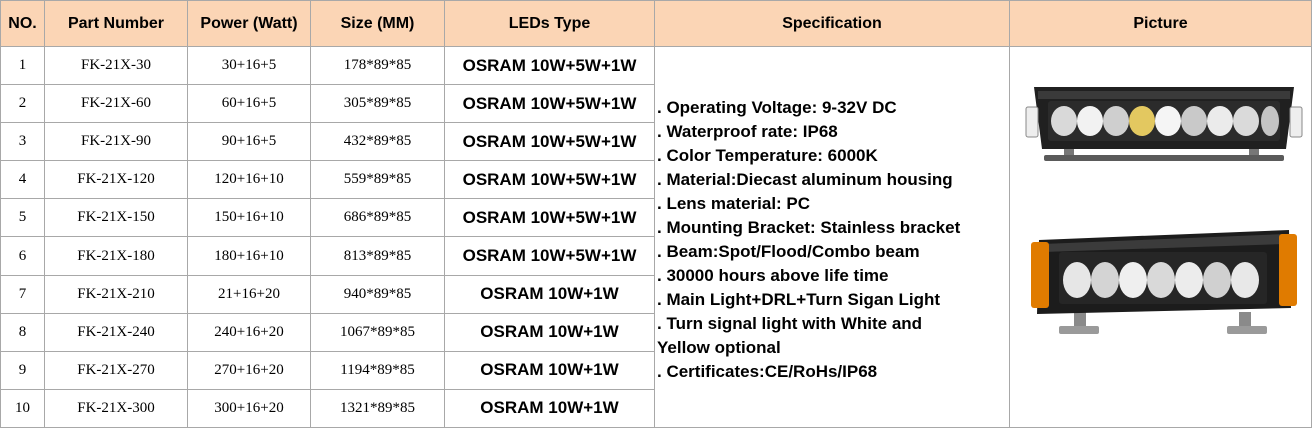  Describe the element at coordinates (116, 408) in the screenshot. I see `cell-part-number: FK-21X-300` at that location.